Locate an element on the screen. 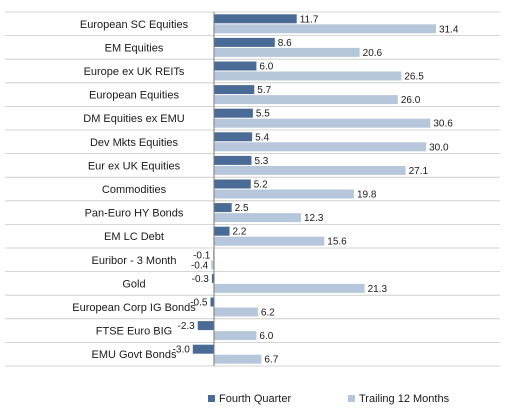 The image size is (515, 415). category-label: Euribor - 3 Month is located at coordinates (134, 261).